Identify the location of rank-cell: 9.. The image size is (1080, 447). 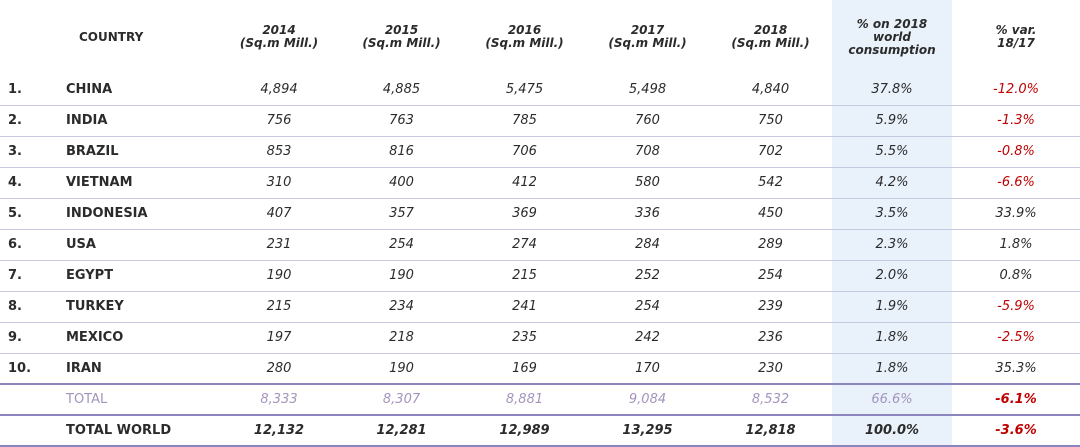
(33, 337).